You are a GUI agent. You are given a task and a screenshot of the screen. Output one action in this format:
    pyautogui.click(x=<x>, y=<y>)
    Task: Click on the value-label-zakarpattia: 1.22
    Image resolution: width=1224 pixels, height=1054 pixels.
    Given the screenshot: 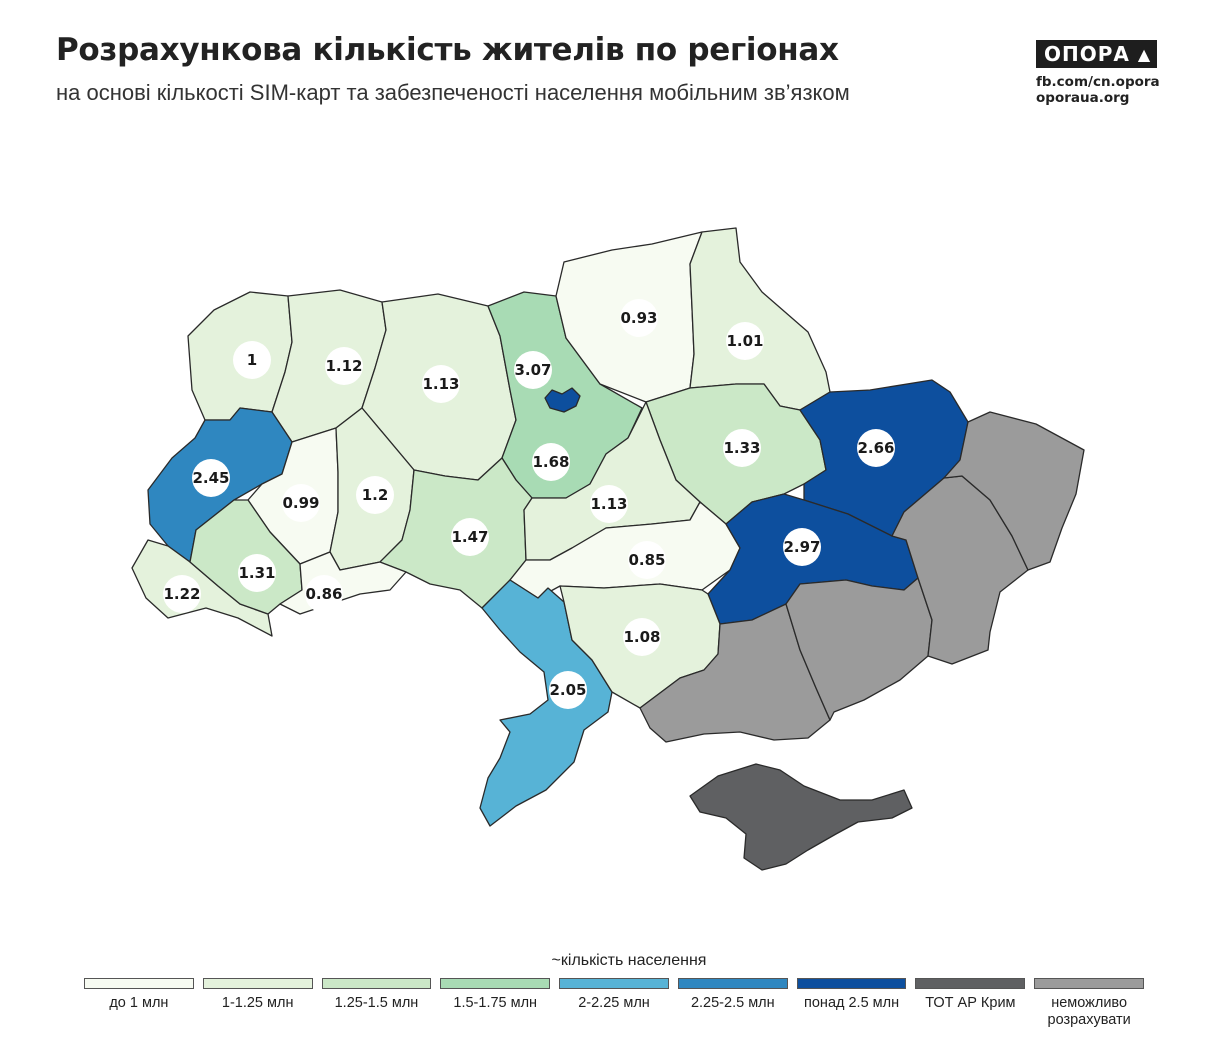 What is the action you would take?
    pyautogui.click(x=182, y=594)
    